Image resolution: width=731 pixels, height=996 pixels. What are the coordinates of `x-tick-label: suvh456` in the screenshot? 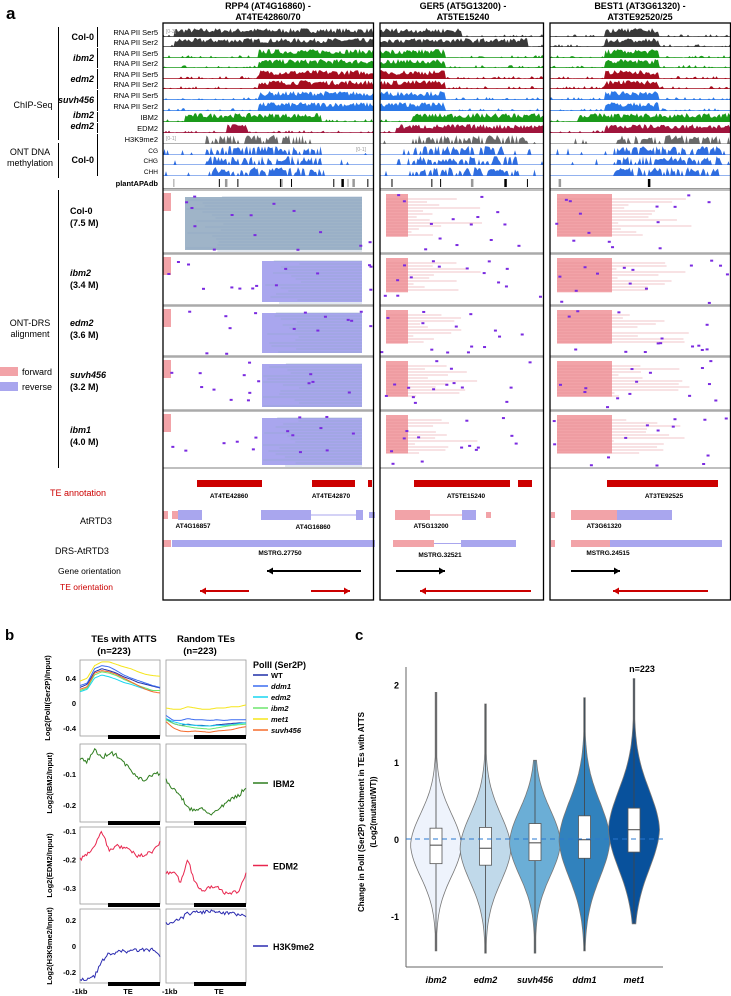 It's located at (535, 980).